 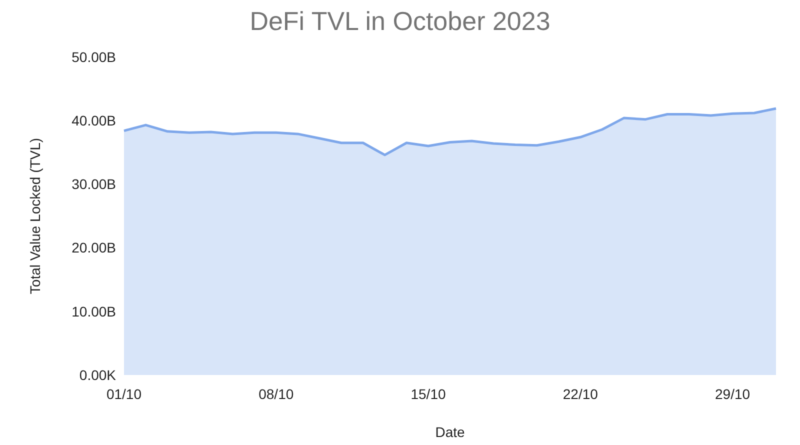 I want to click on x-tick-label: 15/10, so click(x=428, y=394).